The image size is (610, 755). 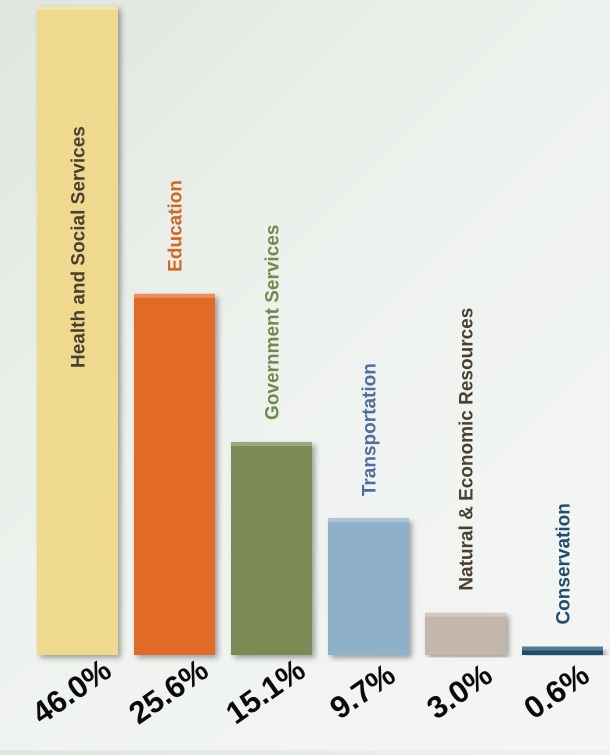 I want to click on bar-highlight-education, so click(x=174, y=295).